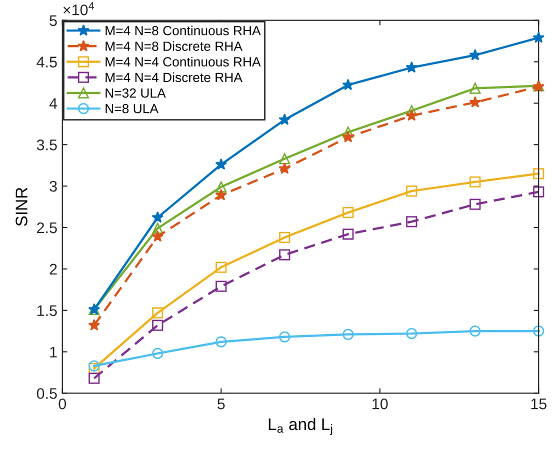 Image resolution: width=557 pixels, height=452 pixels. What do you see at coordinates (53, 352) in the screenshot?
I see `y-tick-label: 1` at bounding box center [53, 352].